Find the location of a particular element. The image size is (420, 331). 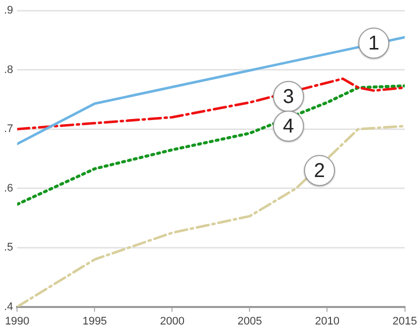

x-tick-label: 2005 is located at coordinates (249, 321).